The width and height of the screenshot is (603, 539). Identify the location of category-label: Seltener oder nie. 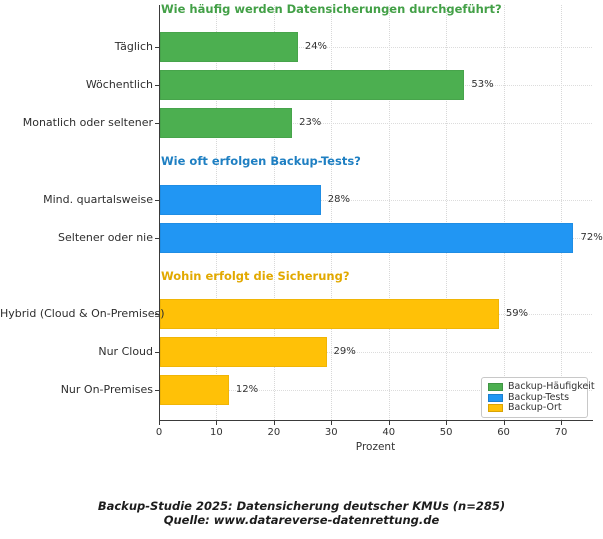
(105, 237).